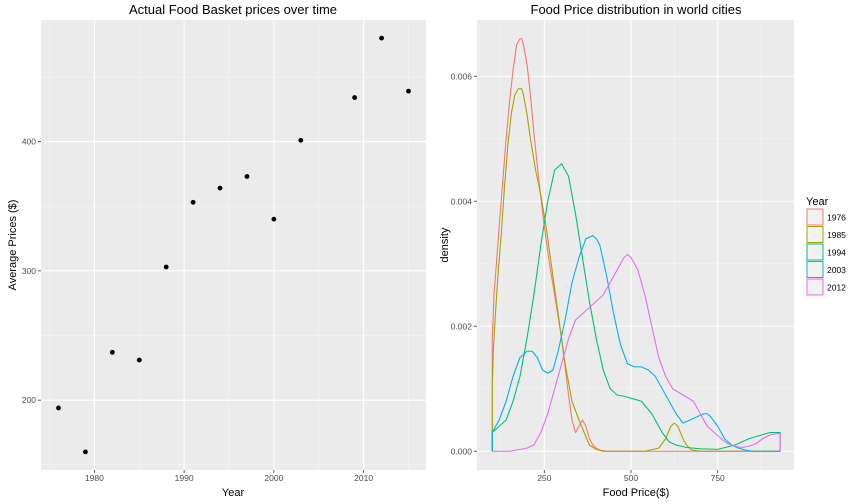 The width and height of the screenshot is (864, 504). Describe the element at coordinates (718, 478) in the screenshot. I see `right-tick-label-x: 750` at that location.